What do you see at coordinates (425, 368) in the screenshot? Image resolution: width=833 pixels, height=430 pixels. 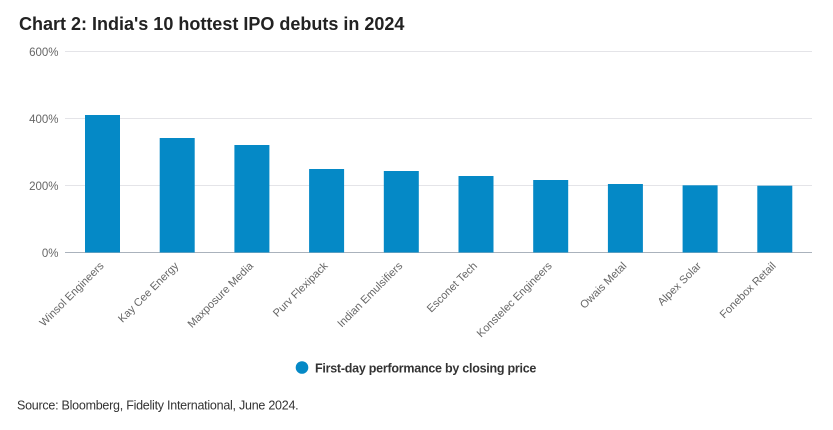 I see `svg-text:First-day performance by closi: First-day performance by closing price` at bounding box center [425, 368].